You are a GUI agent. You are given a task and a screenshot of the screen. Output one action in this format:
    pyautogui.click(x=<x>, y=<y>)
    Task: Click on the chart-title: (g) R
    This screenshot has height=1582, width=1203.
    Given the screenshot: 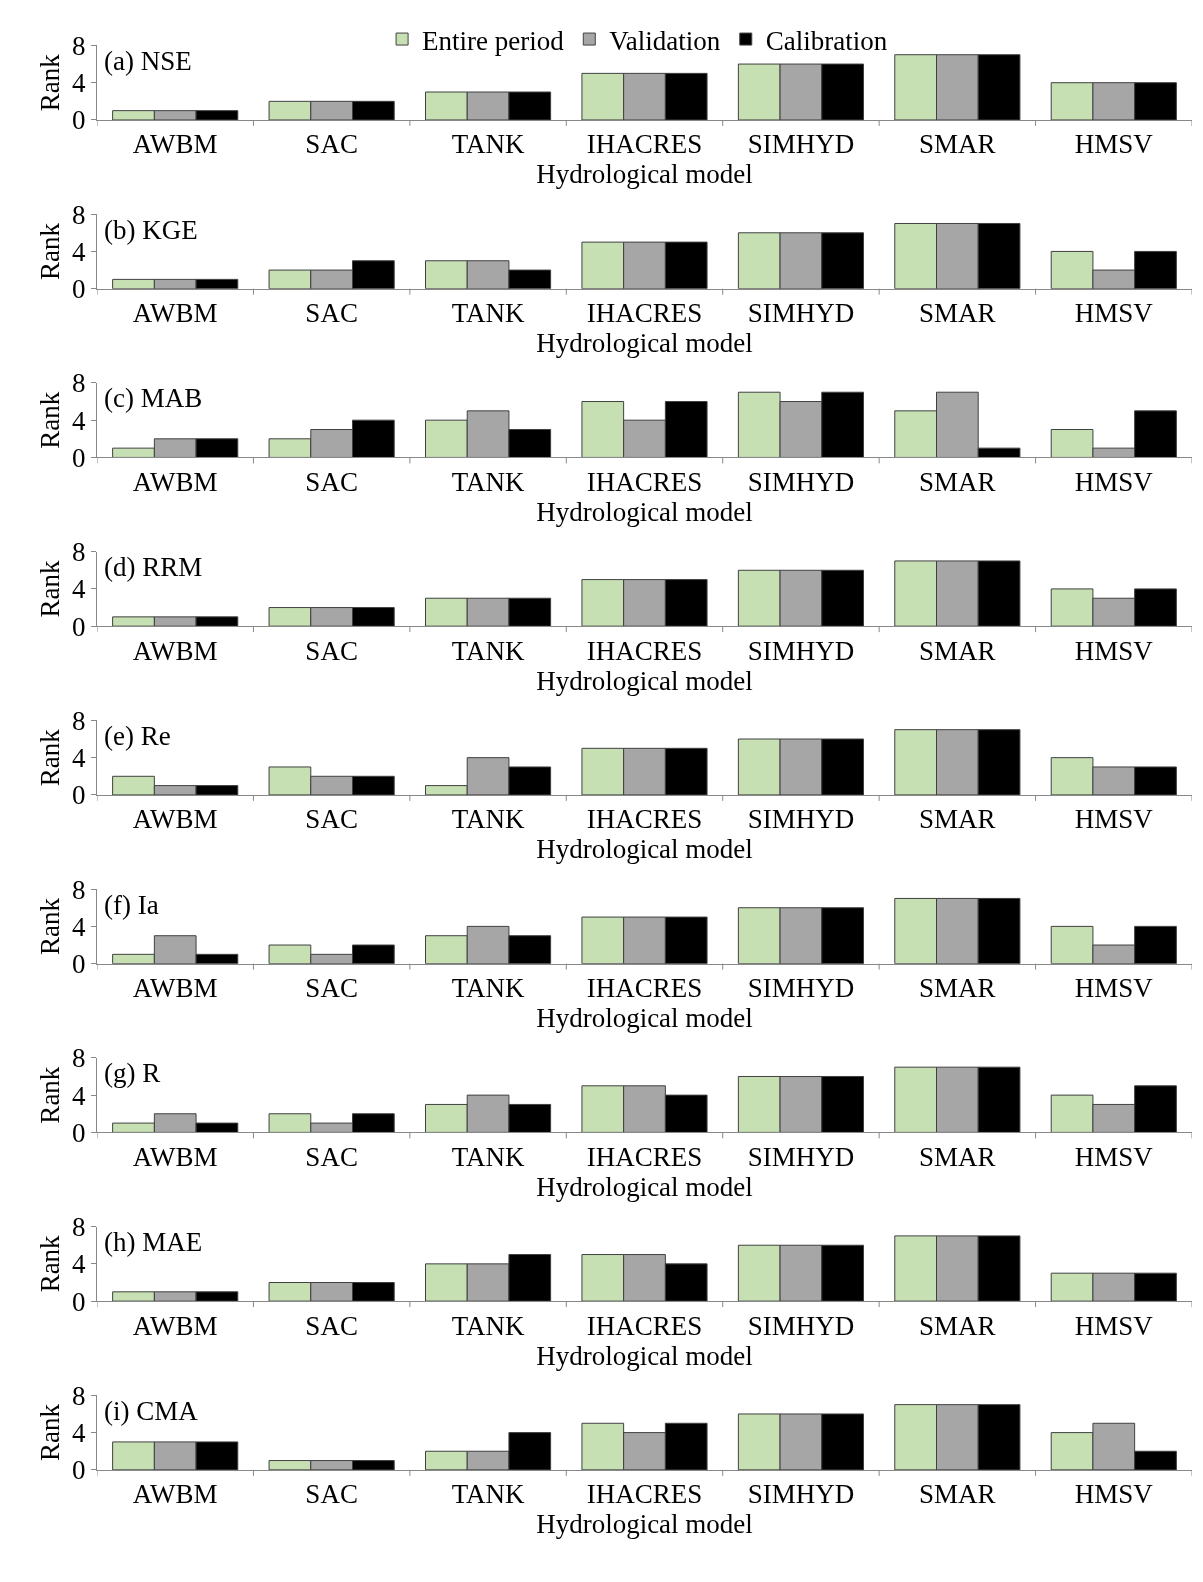 What is the action you would take?
    pyautogui.click(x=132, y=1073)
    